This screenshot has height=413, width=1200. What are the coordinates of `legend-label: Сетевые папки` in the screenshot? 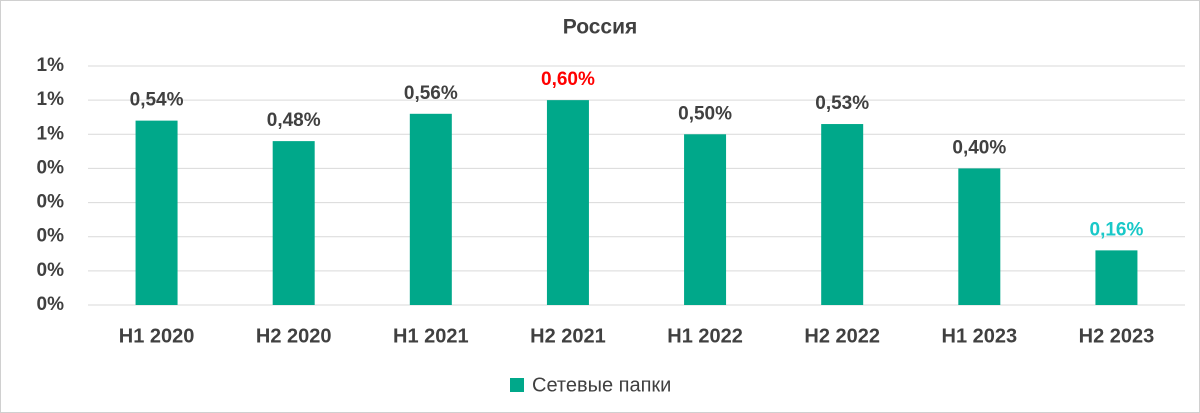 It's located at (601, 385).